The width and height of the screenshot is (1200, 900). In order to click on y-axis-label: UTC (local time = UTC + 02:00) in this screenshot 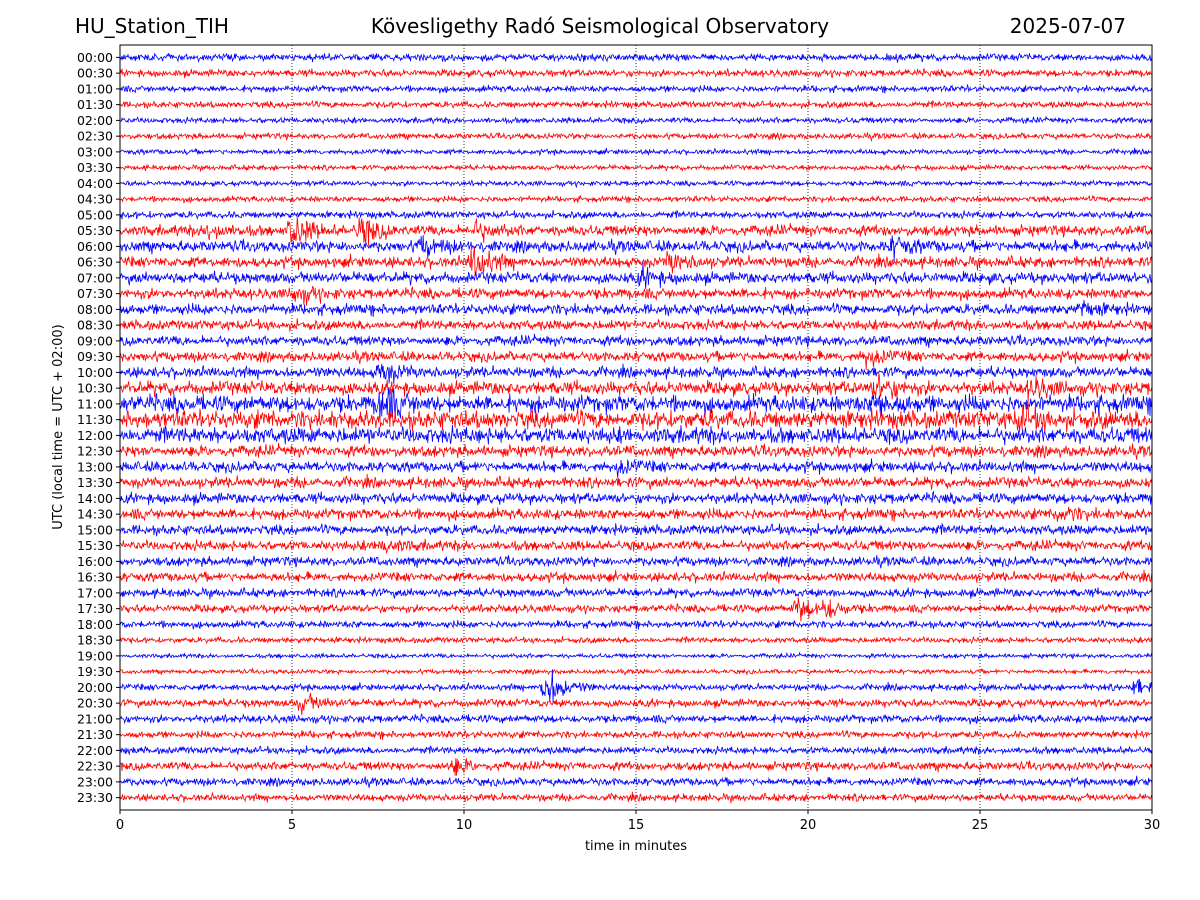, I will do `click(58, 426)`.